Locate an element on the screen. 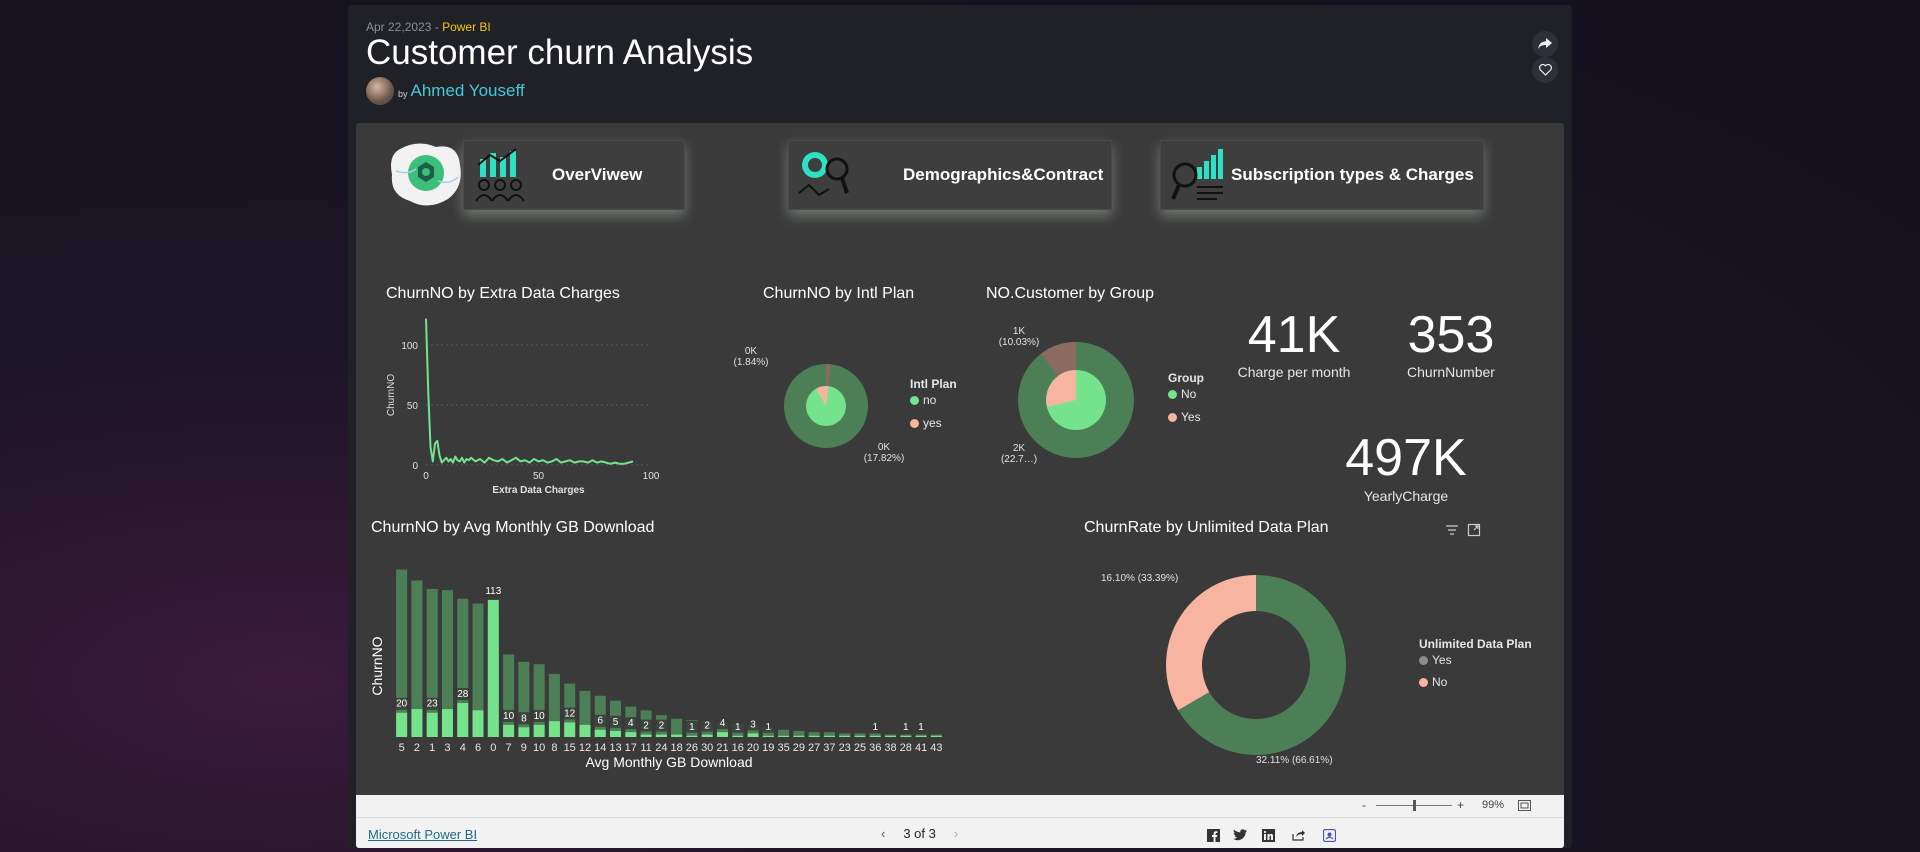 The height and width of the screenshot is (852, 1920). unlimited-slice-yes is located at coordinates (1211, 643).